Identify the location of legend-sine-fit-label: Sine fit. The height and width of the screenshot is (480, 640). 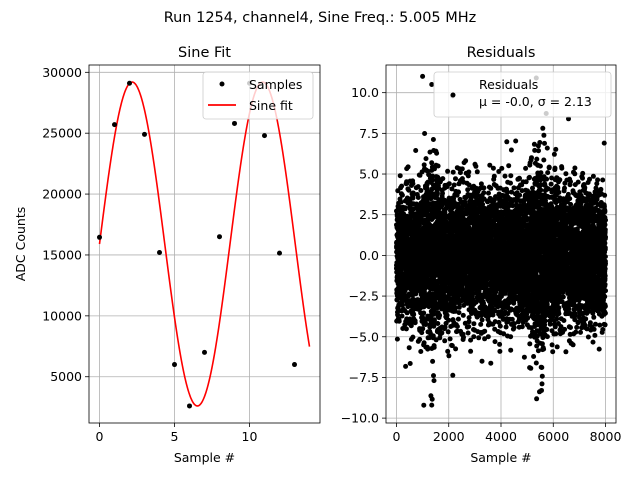
(271, 105).